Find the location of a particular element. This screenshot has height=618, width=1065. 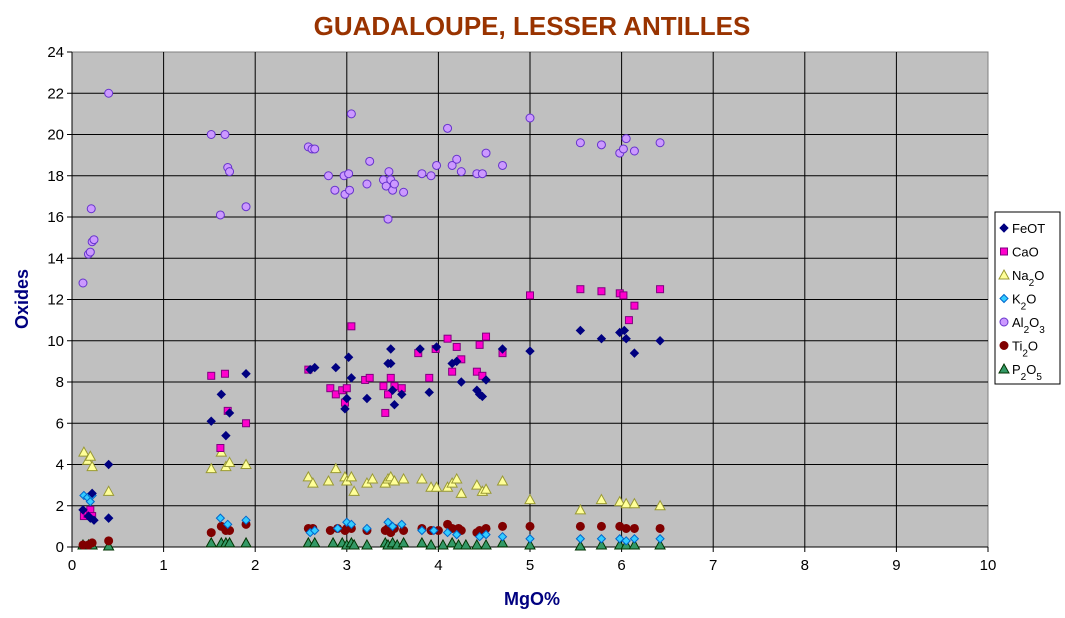

x-axis-ticks: 0 1 2 3 4 5 6 7 8 9 10 is located at coordinates (532, 560).